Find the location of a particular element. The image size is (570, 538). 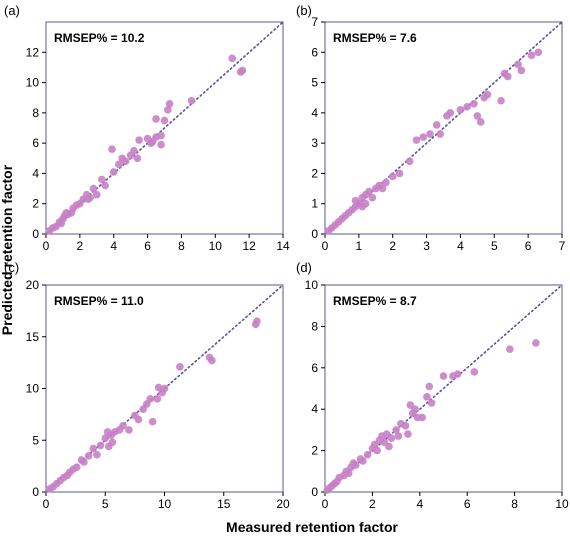

panel-letter: (a) is located at coordinates (12, 10).